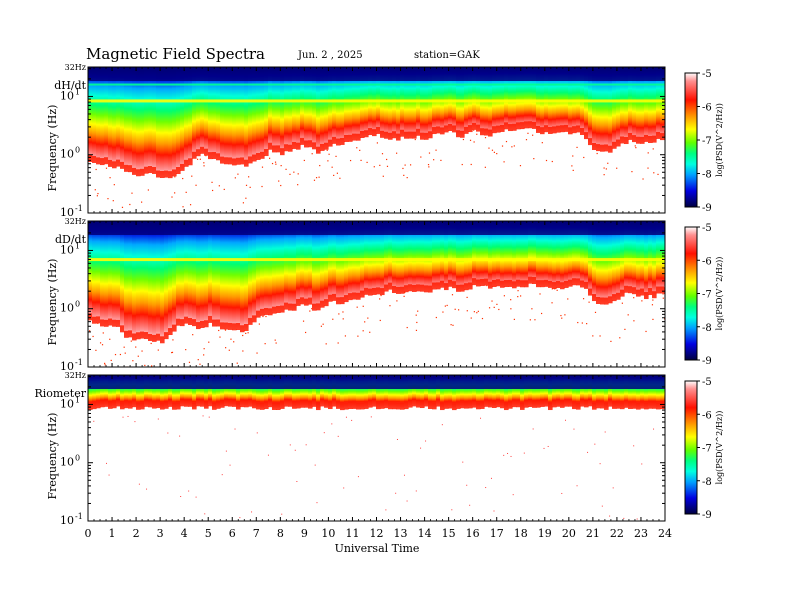  I want to click on x-tick-label: 24, so click(665, 533).